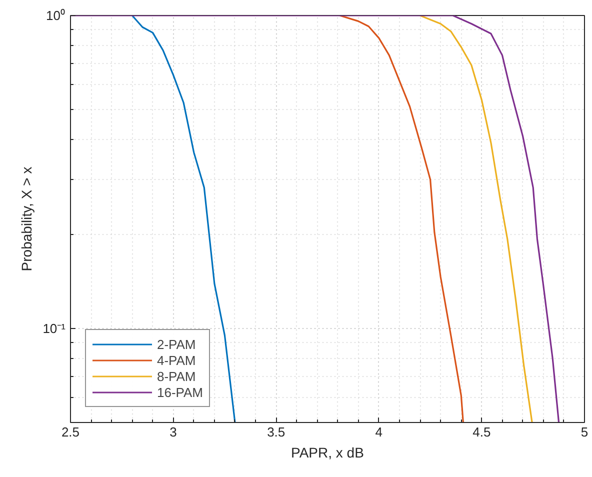 This screenshot has width=592, height=477. Describe the element at coordinates (176, 344) in the screenshot. I see `legend-label: 2-PAM` at that location.